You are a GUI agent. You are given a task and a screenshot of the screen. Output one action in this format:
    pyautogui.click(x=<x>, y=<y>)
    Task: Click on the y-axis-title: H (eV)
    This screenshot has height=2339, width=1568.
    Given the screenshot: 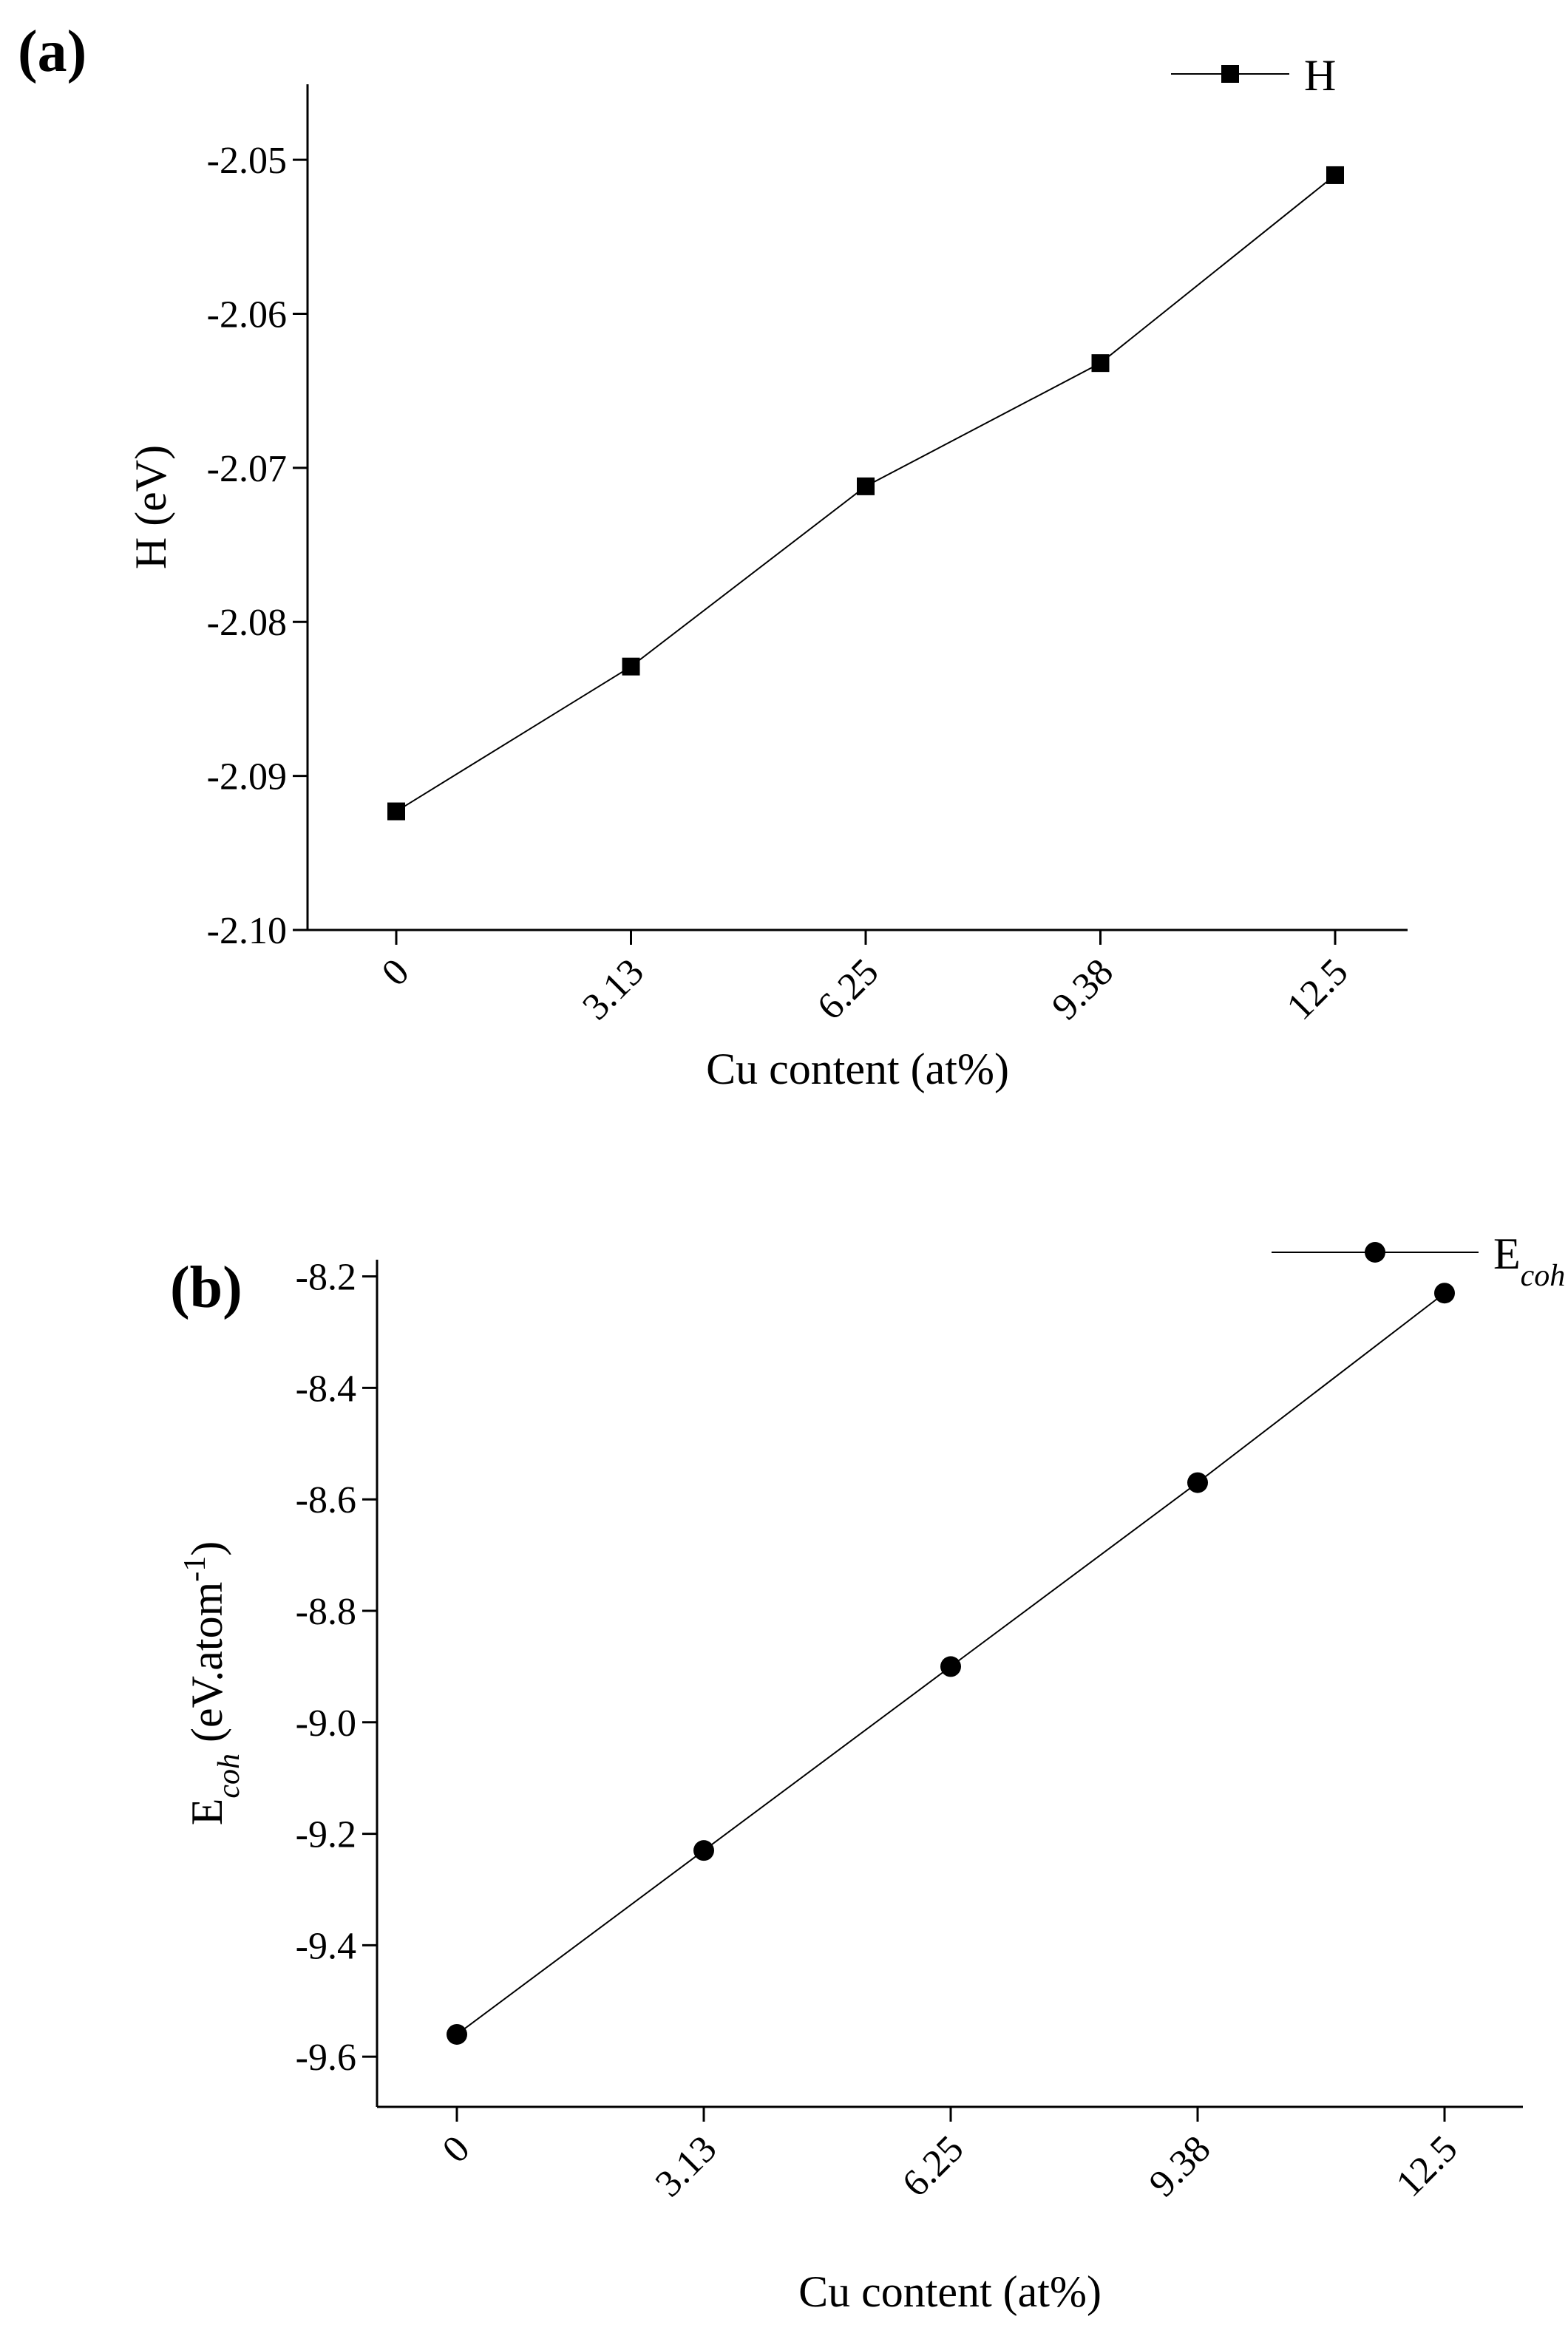 What is the action you would take?
    pyautogui.click(x=150, y=507)
    